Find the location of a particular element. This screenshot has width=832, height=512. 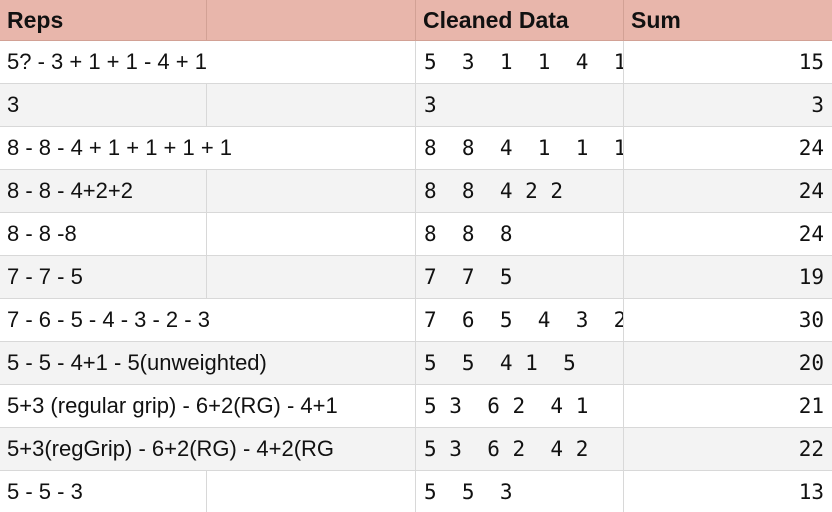

cell-cleaned-data: 5 3 1 1 4 1 is located at coordinates (520, 62).